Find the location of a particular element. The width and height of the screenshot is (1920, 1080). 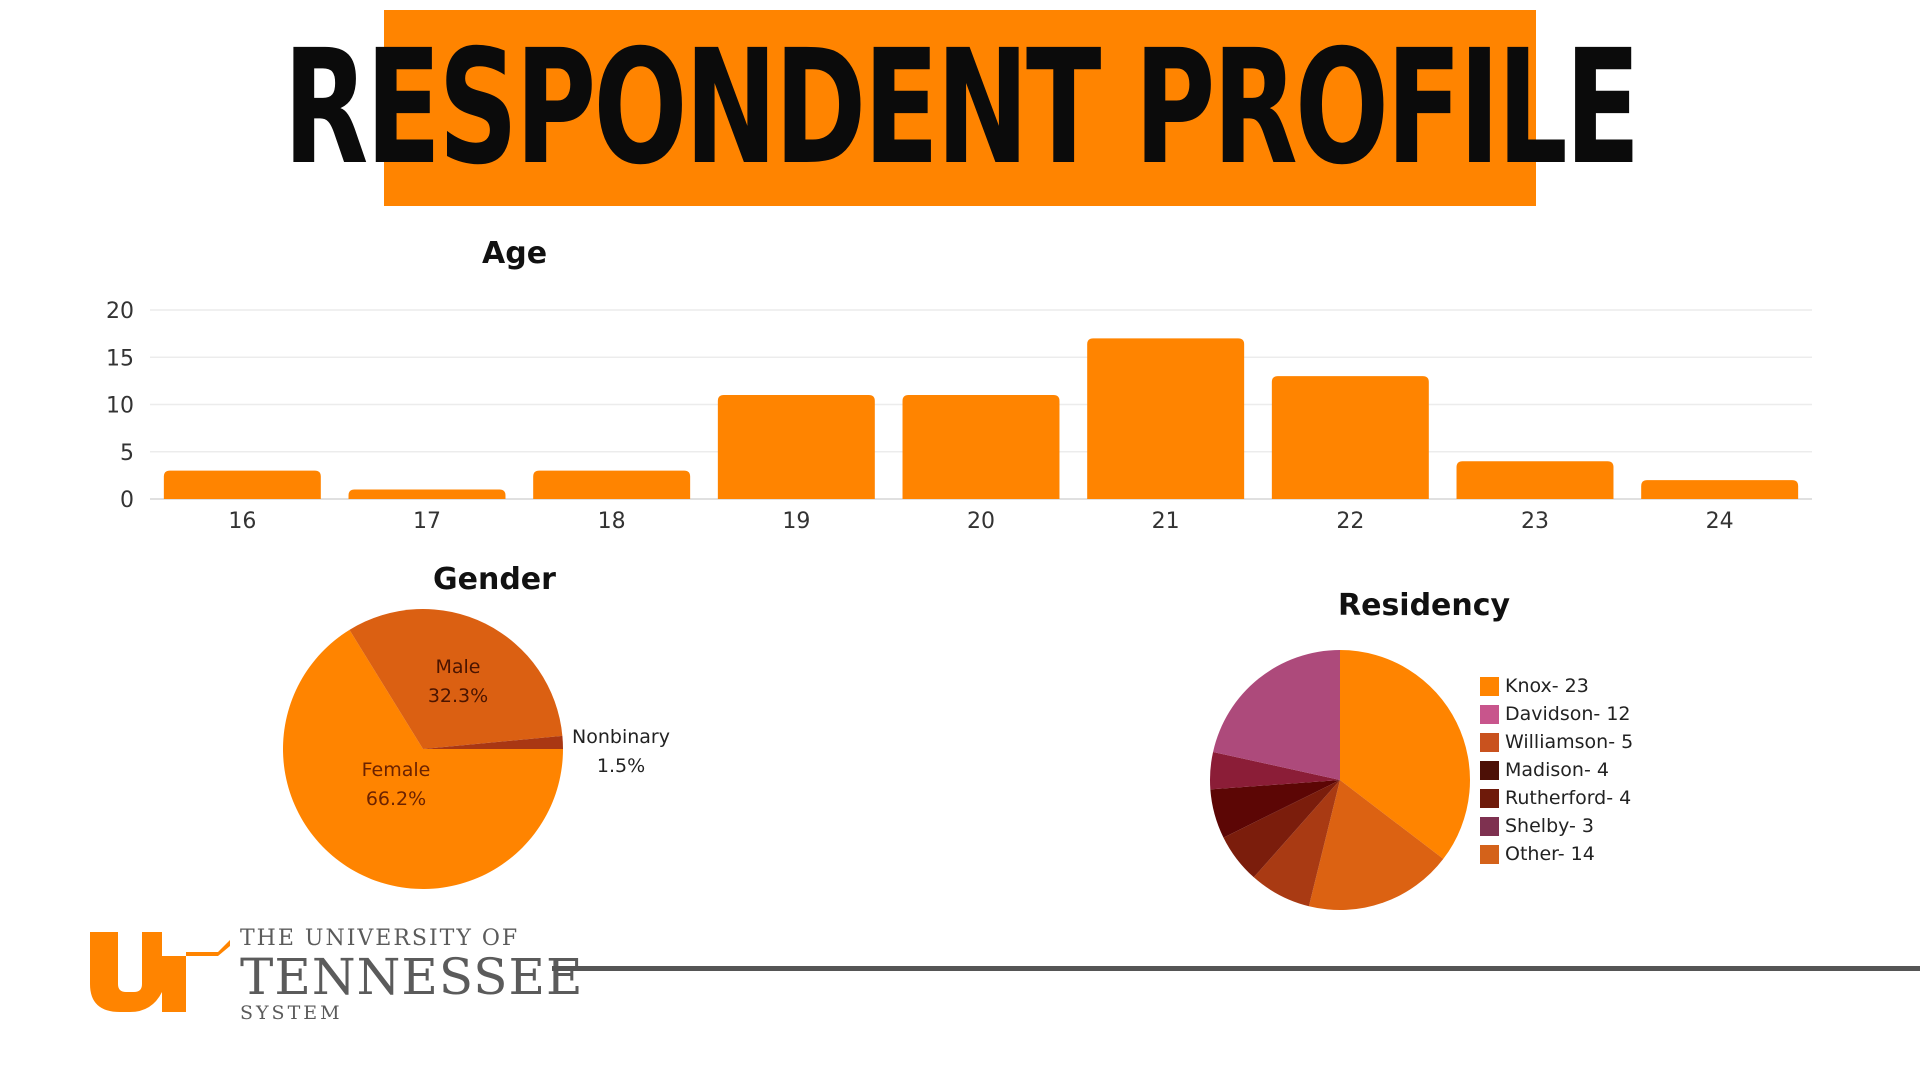

legend-label: Williamson- 5 is located at coordinates (1569, 742).